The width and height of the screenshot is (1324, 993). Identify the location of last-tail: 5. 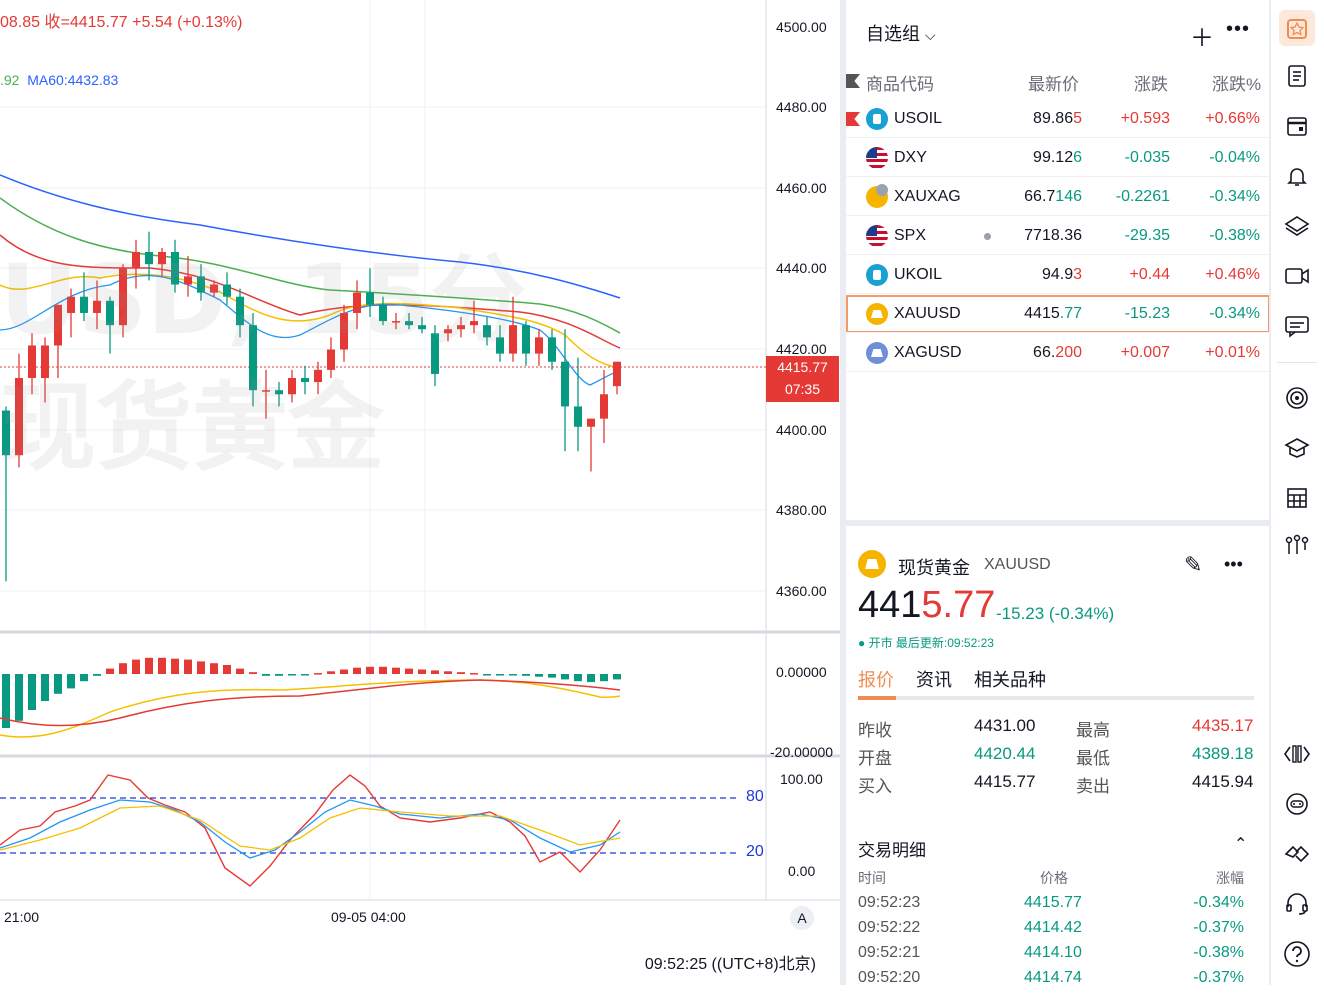
(1077, 118).